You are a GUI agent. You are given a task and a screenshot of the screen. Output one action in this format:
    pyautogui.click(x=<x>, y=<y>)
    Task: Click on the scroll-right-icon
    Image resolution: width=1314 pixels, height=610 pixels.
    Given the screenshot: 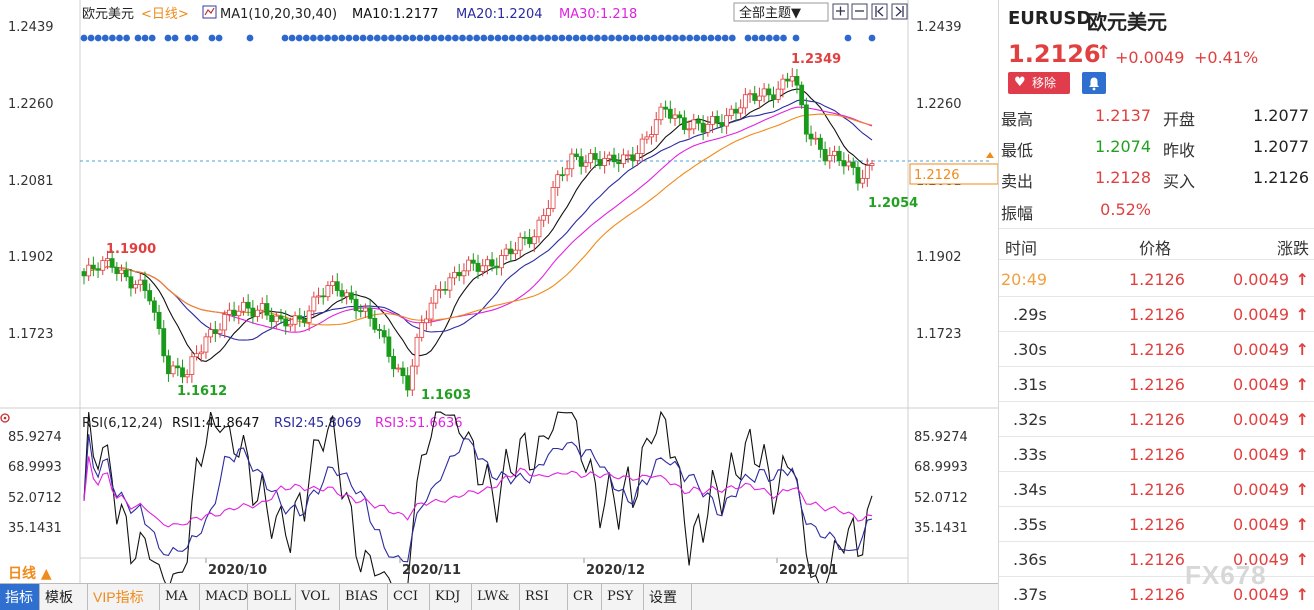 What is the action you would take?
    pyautogui.click(x=899, y=11)
    